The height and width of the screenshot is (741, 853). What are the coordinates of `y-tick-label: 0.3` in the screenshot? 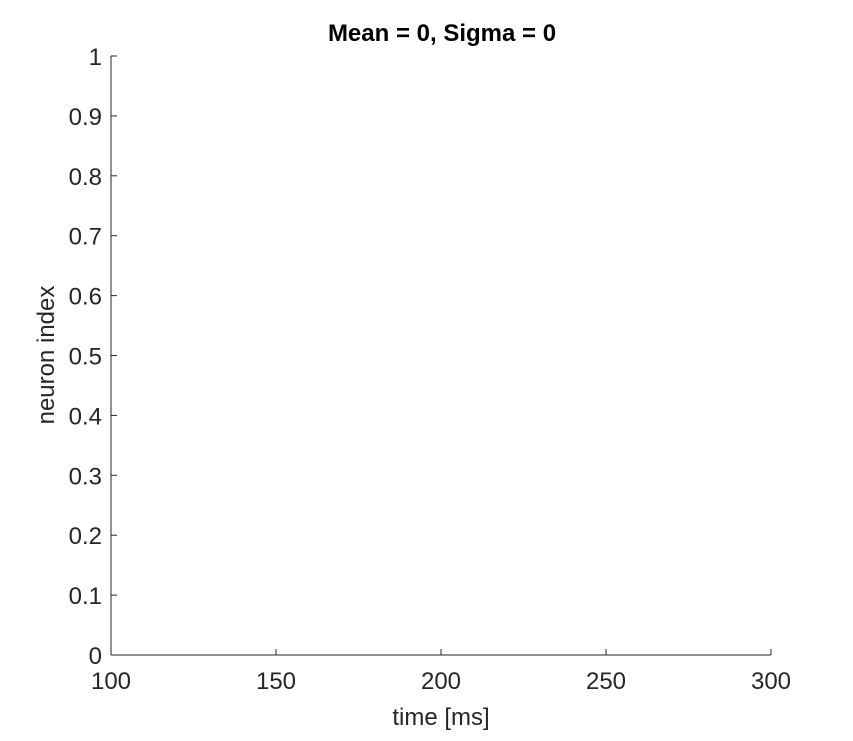 It's located at (85, 476).